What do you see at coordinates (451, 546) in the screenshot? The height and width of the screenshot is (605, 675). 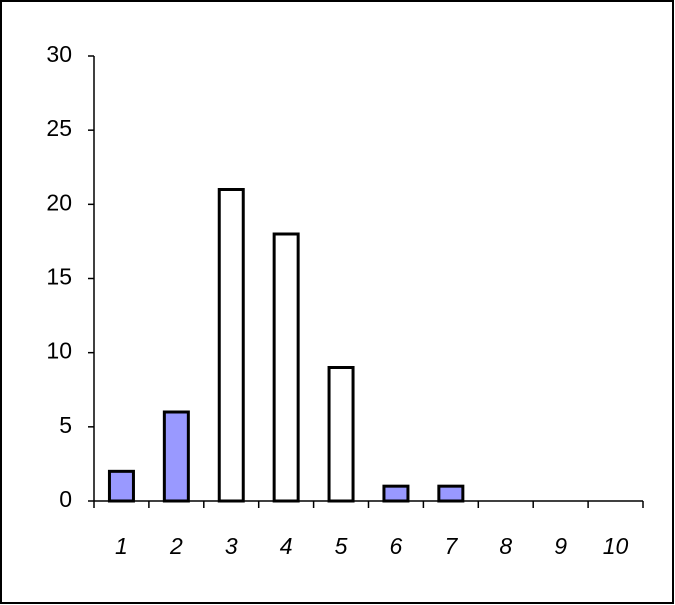 I see `x-tick-label: 7` at bounding box center [451, 546].